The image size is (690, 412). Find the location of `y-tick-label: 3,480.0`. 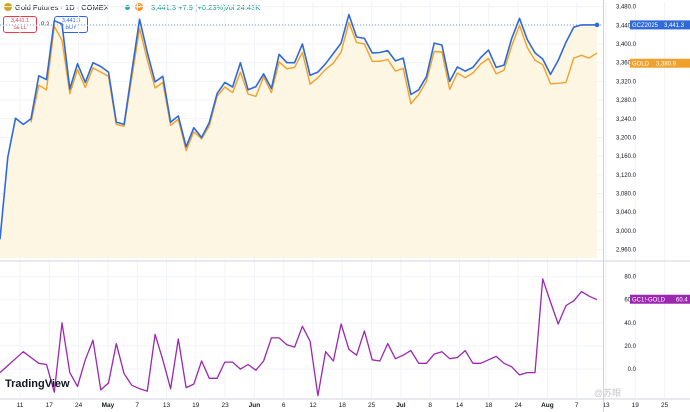

y-tick-label: 3,480.0 is located at coordinates (626, 8).